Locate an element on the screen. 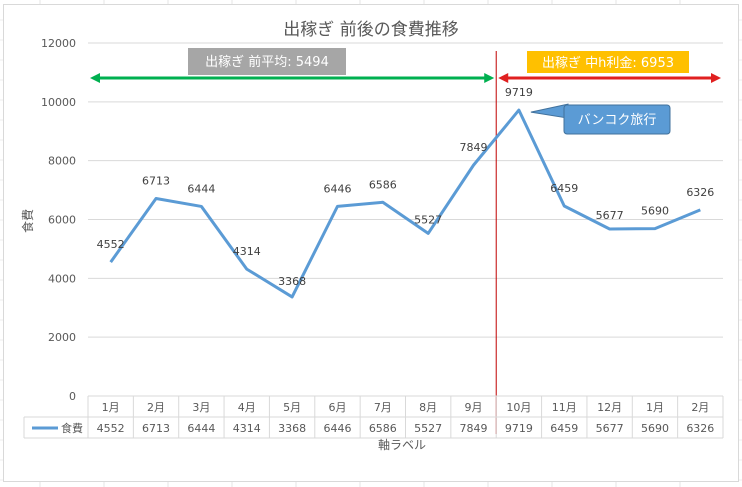 The image size is (742, 487). after-average-box is located at coordinates (608, 62).